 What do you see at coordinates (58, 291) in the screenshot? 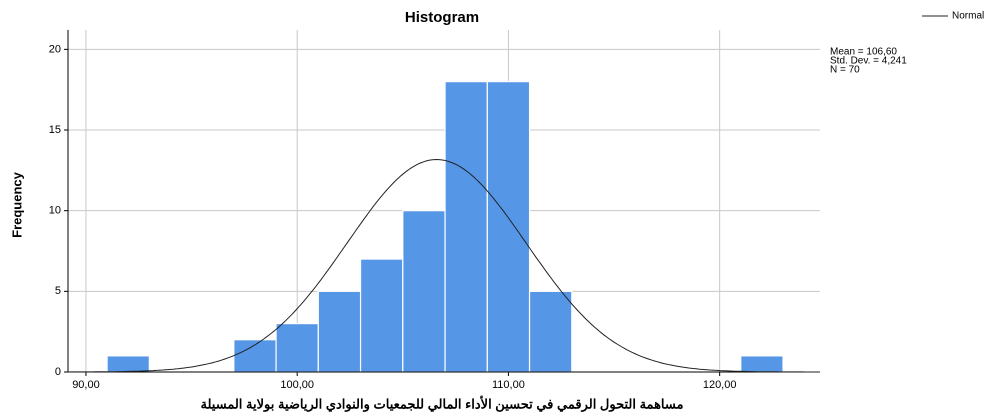
I see `y-tick-label: 5` at bounding box center [58, 291].